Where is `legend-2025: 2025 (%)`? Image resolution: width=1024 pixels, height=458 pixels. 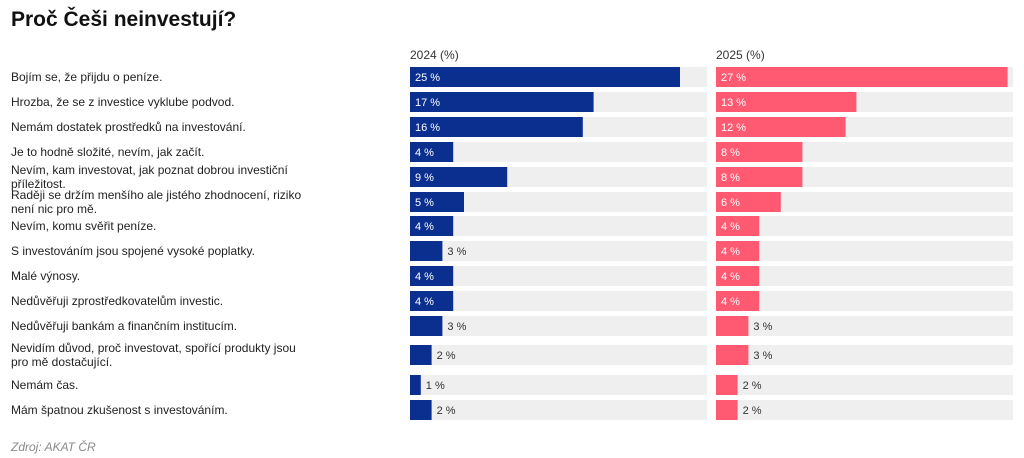 legend-2025: 2025 (%) is located at coordinates (740, 55).